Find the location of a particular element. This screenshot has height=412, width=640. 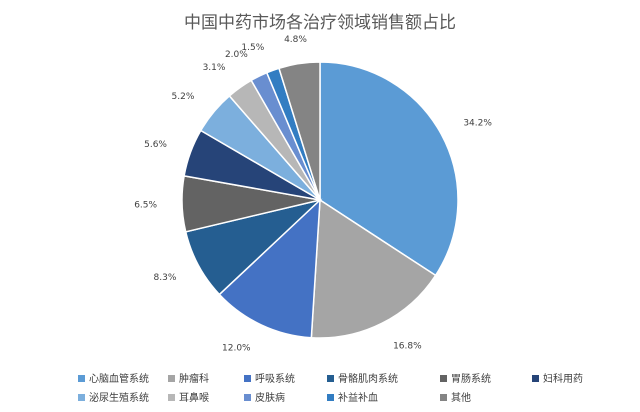

data-label-8: 3.1% is located at coordinates (214, 68).